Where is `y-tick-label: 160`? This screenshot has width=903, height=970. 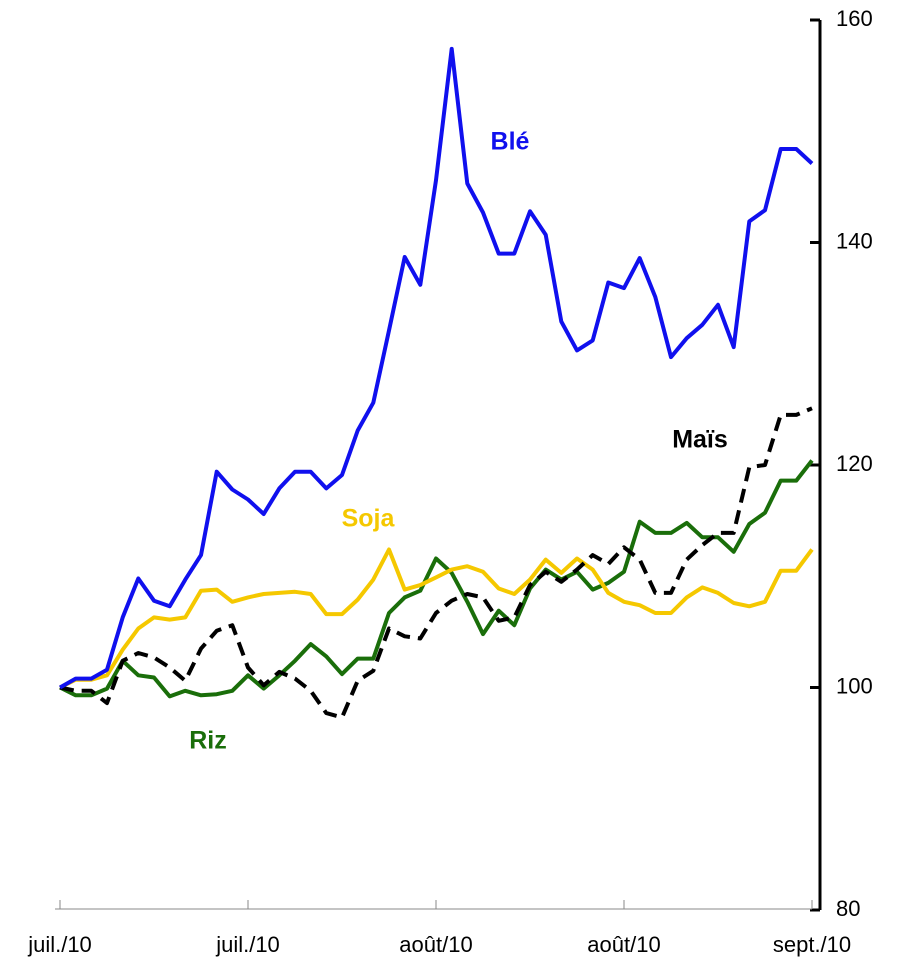 y-tick-label: 160 is located at coordinates (854, 18).